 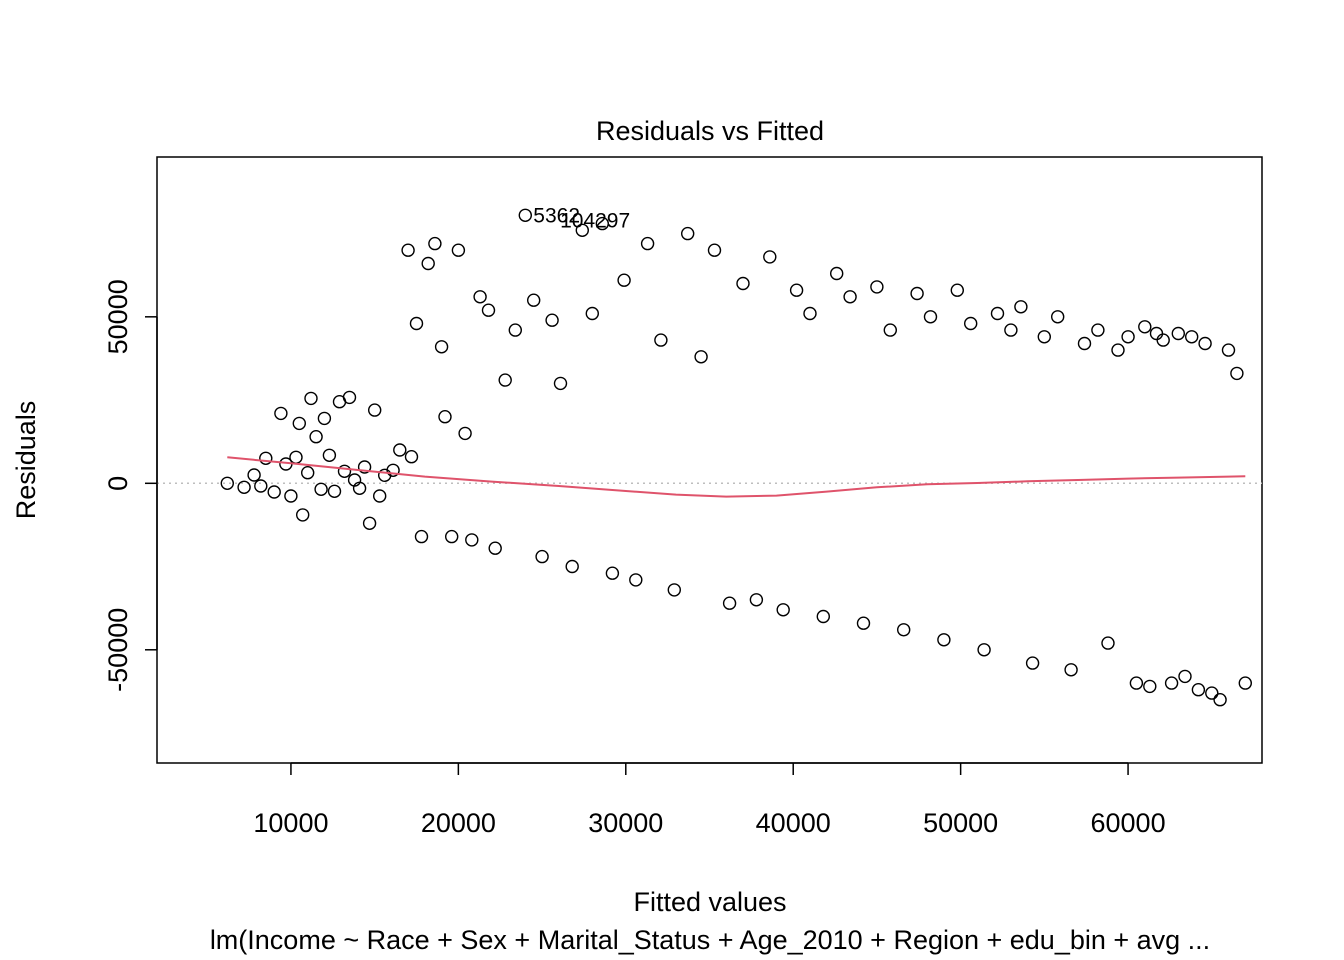 What do you see at coordinates (595, 220) in the screenshot?
I see `point-annotation: 104297` at bounding box center [595, 220].